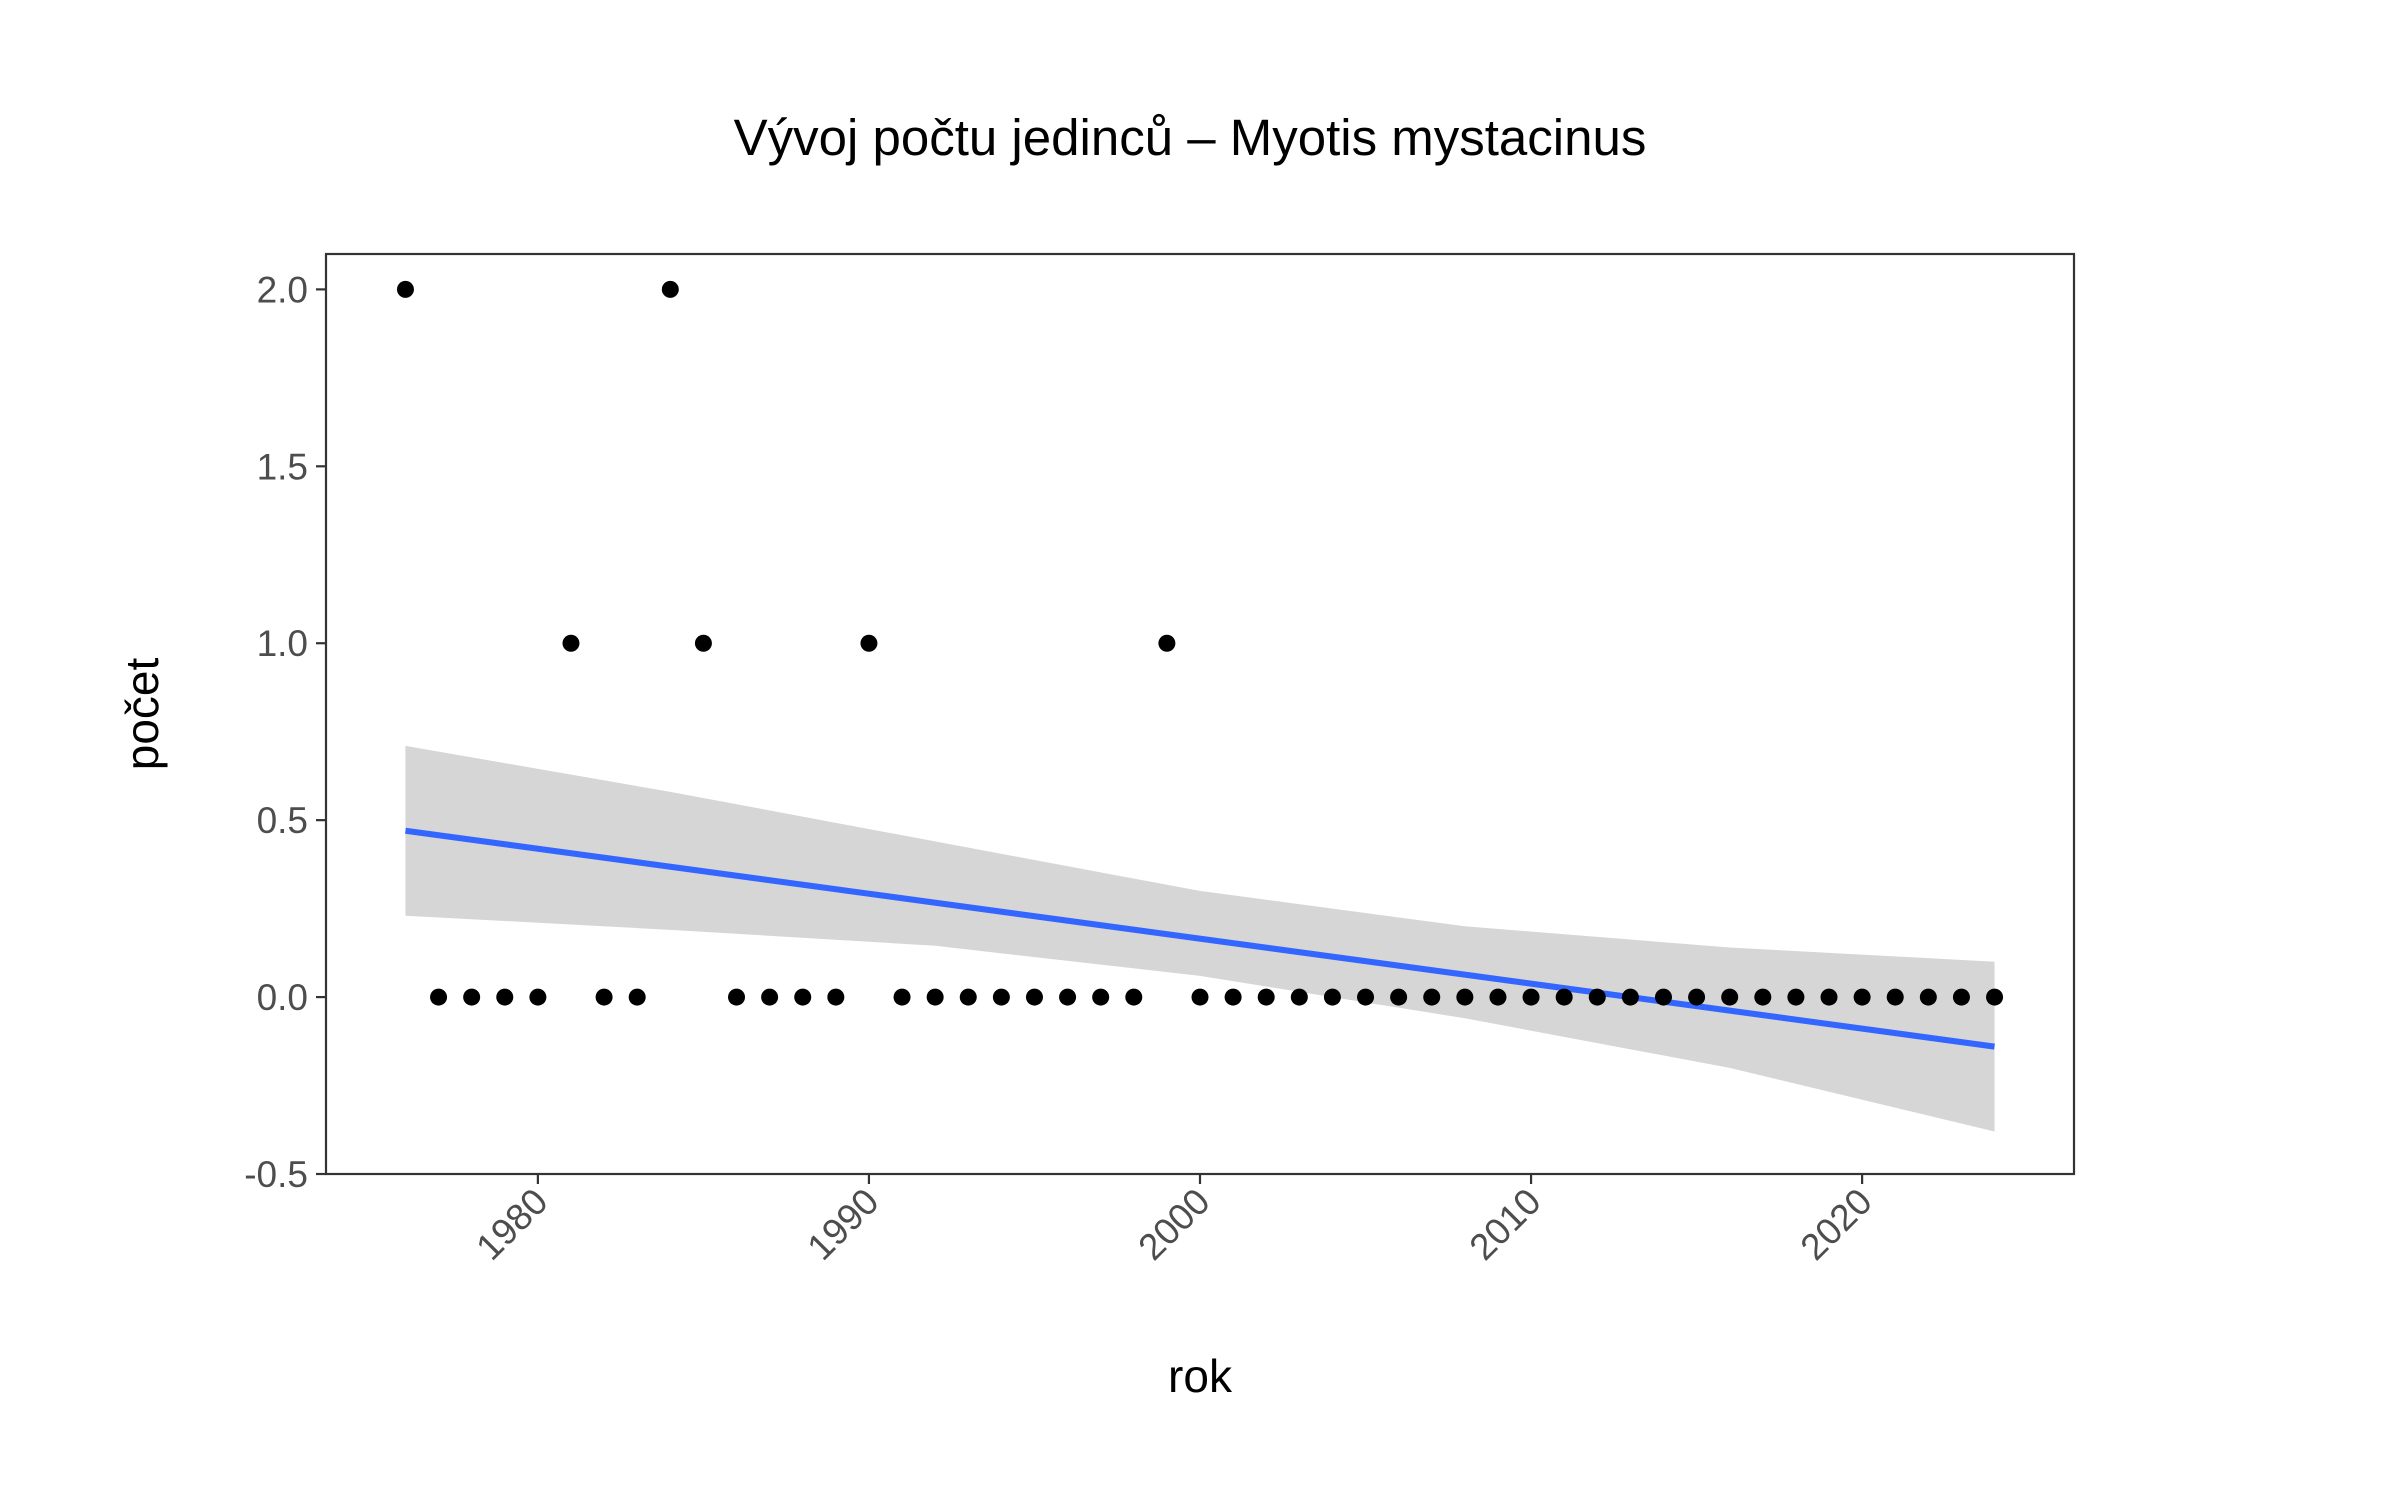 The width and height of the screenshot is (2400, 1500). What do you see at coordinates (1663, 997) in the screenshot?
I see `data-point-2014` at bounding box center [1663, 997].